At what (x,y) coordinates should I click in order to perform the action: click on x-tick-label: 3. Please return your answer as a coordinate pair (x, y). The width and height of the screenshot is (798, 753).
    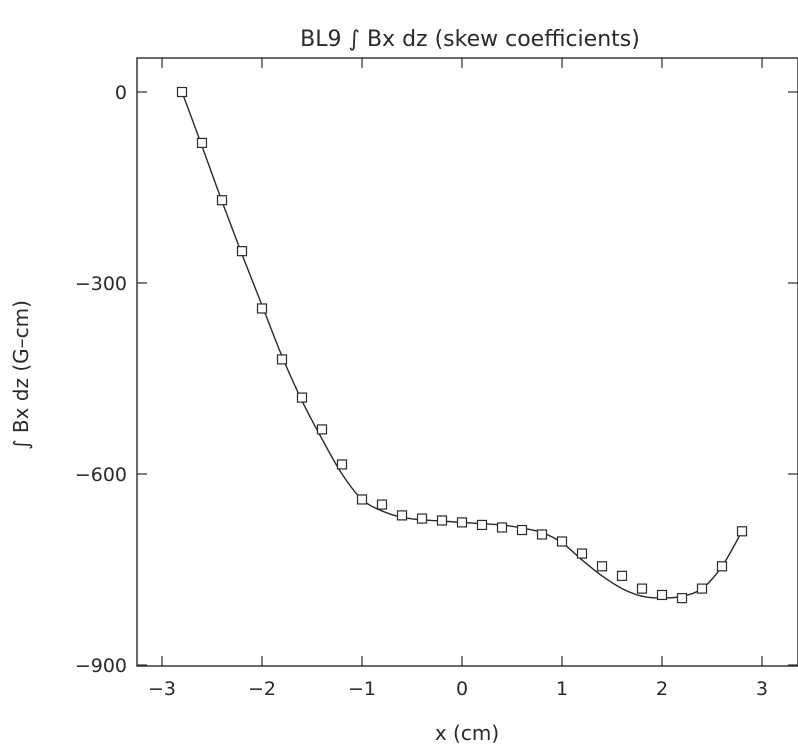
    Looking at the image, I should click on (762, 689).